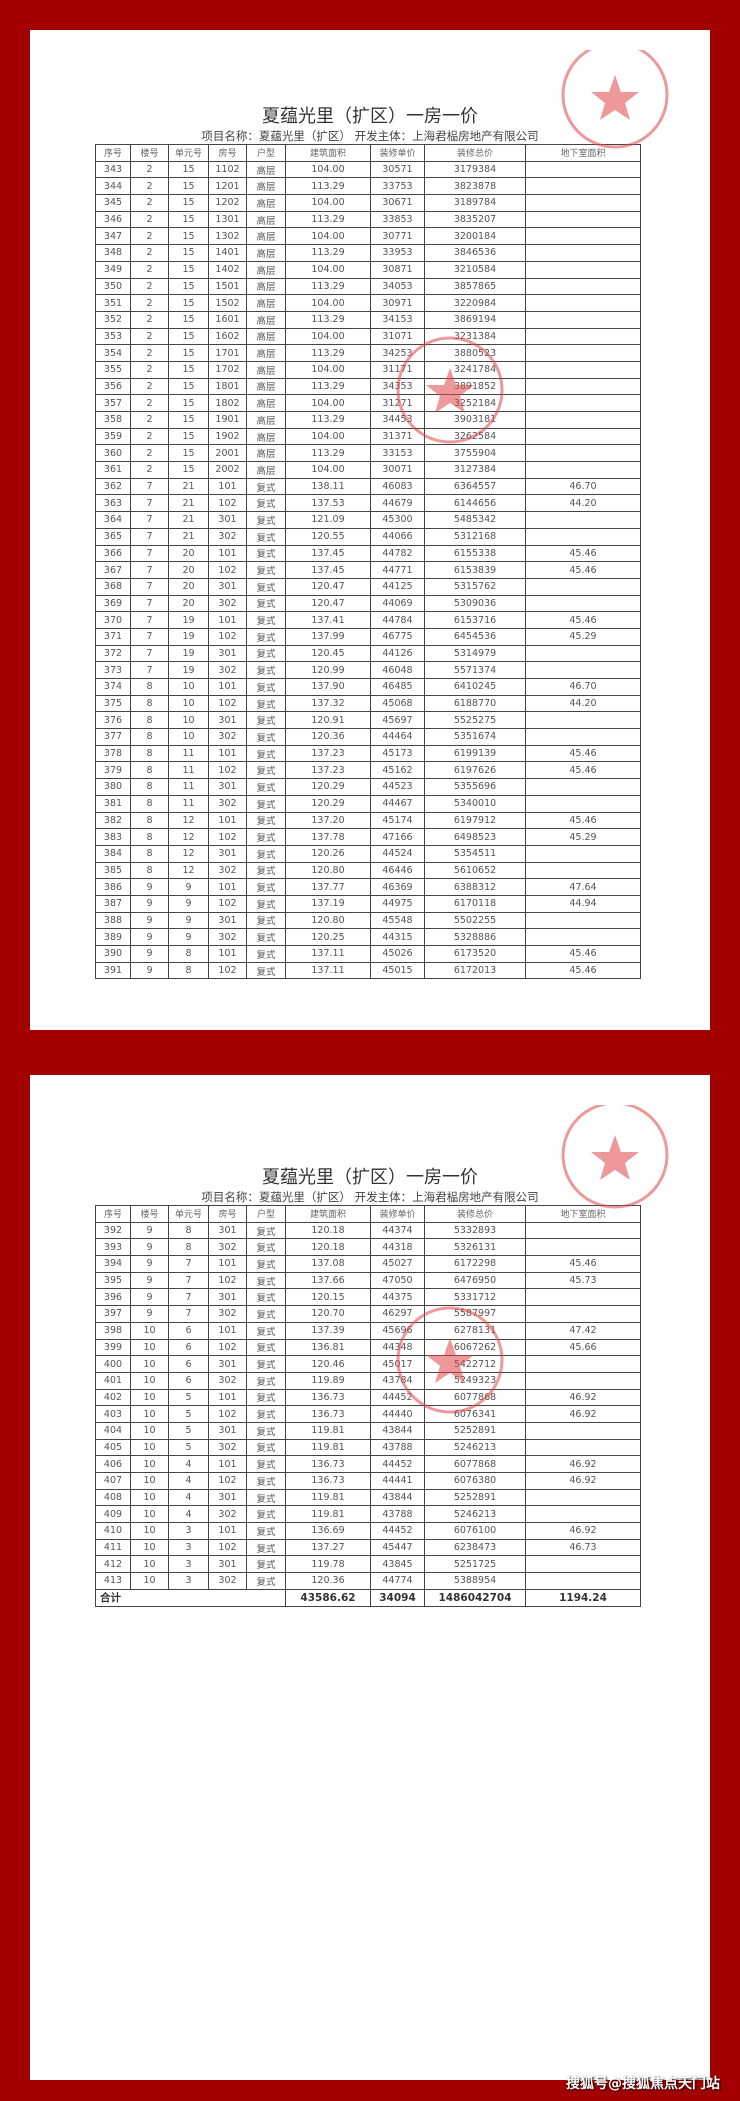 This screenshot has width=740, height=2101. Describe the element at coordinates (397, 520) in the screenshot. I see `cell-unit-price: 45300` at that location.